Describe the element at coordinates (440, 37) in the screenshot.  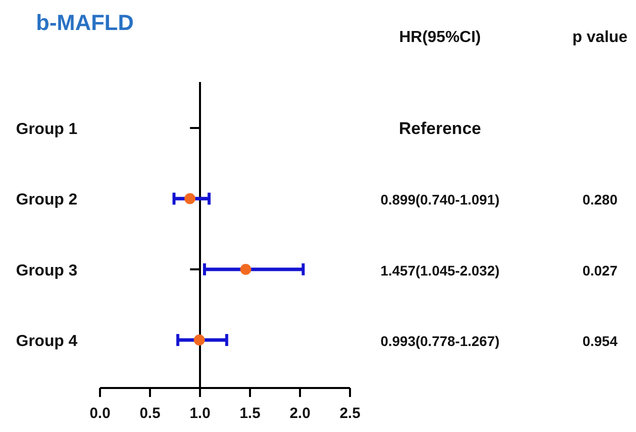
I see `text: HR(95%CI)` at that location.